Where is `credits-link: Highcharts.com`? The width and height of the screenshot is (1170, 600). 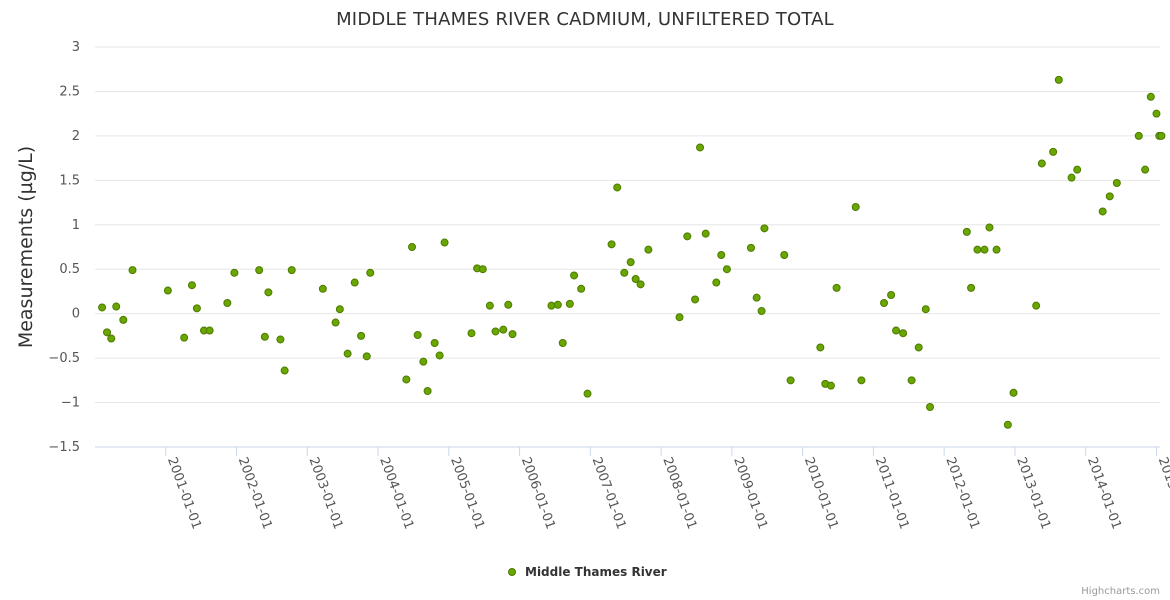
credits-link: Highcharts.com is located at coordinates (1120, 591).